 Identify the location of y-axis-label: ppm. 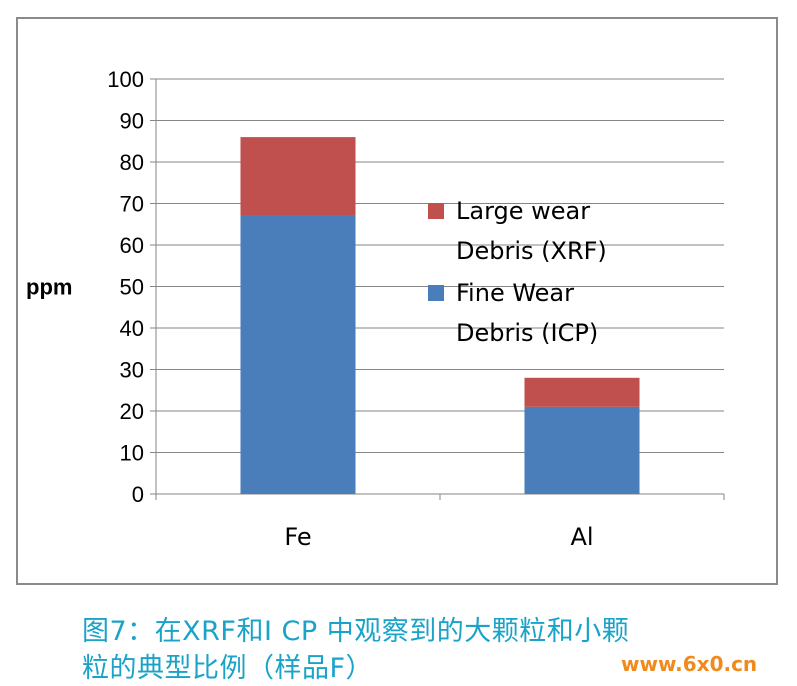
(49, 287).